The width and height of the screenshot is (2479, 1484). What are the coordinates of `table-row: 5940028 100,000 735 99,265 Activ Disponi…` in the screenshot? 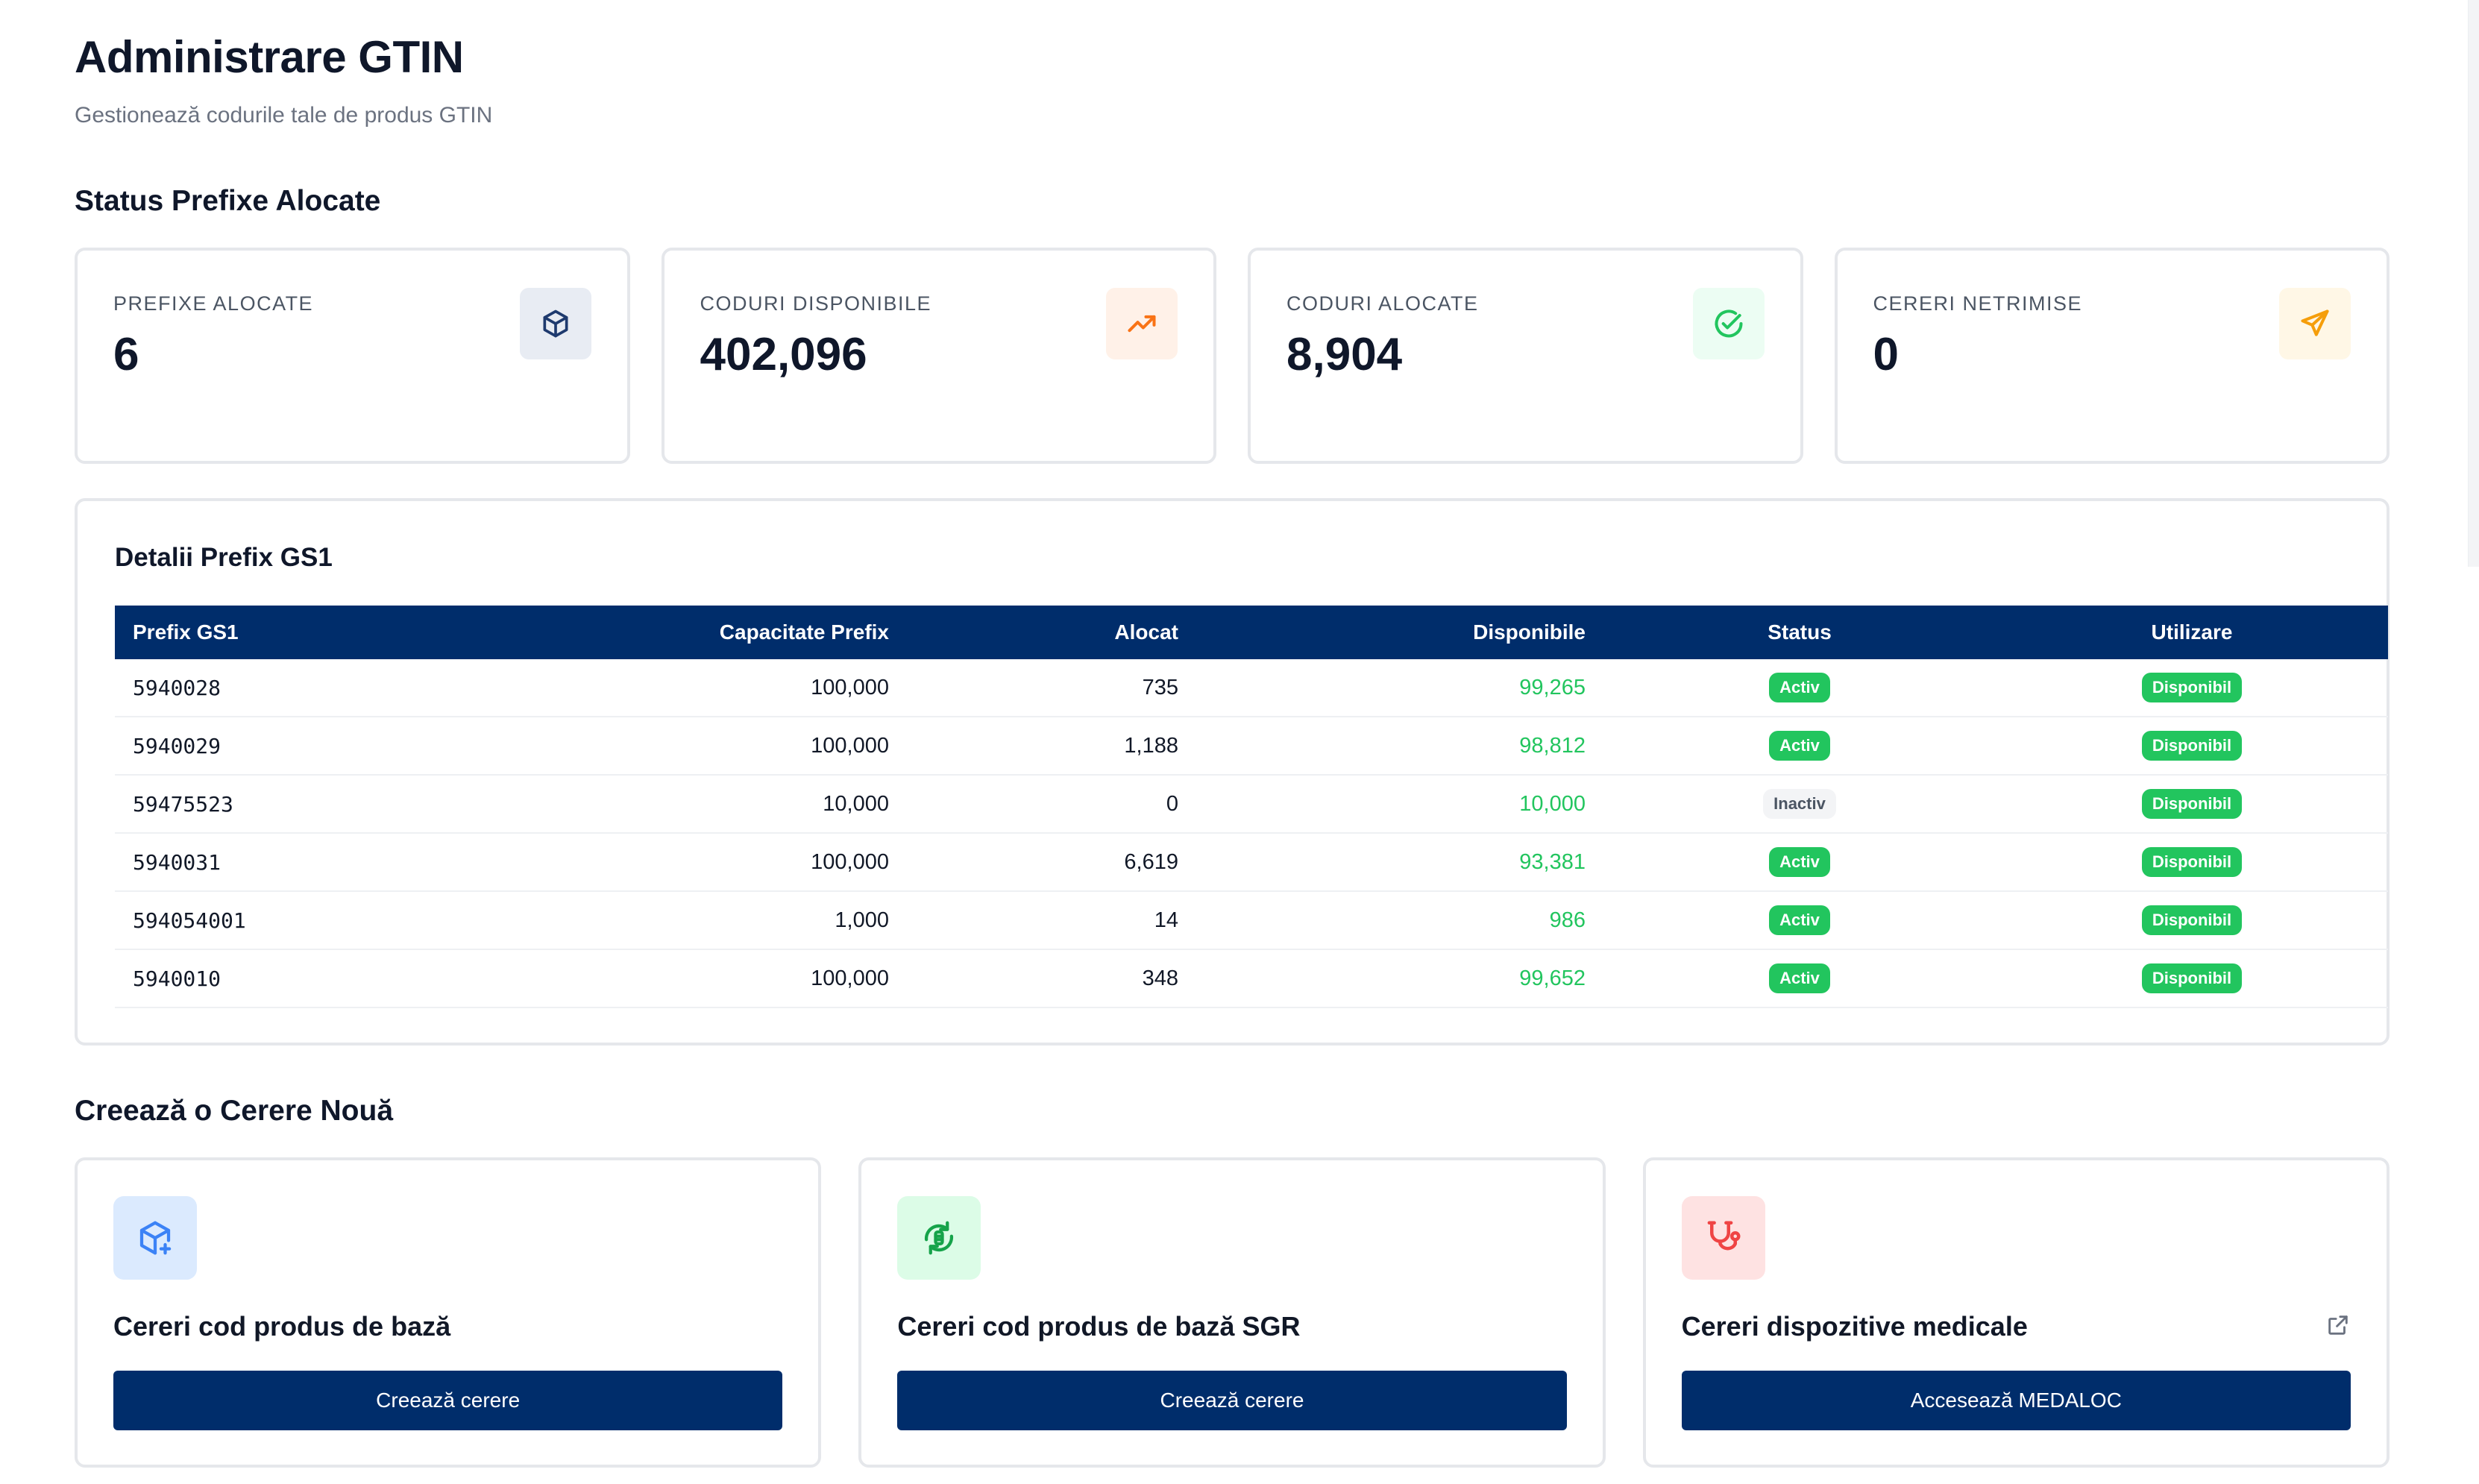 It's located at (1251, 688).